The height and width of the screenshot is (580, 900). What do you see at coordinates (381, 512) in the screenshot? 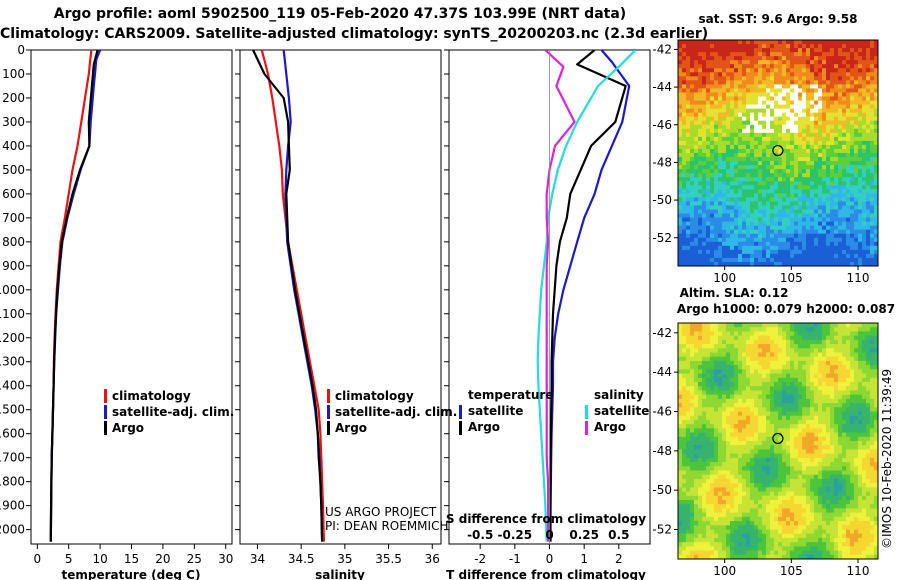
I see `project-label: US ARGO PROJECT` at bounding box center [381, 512].